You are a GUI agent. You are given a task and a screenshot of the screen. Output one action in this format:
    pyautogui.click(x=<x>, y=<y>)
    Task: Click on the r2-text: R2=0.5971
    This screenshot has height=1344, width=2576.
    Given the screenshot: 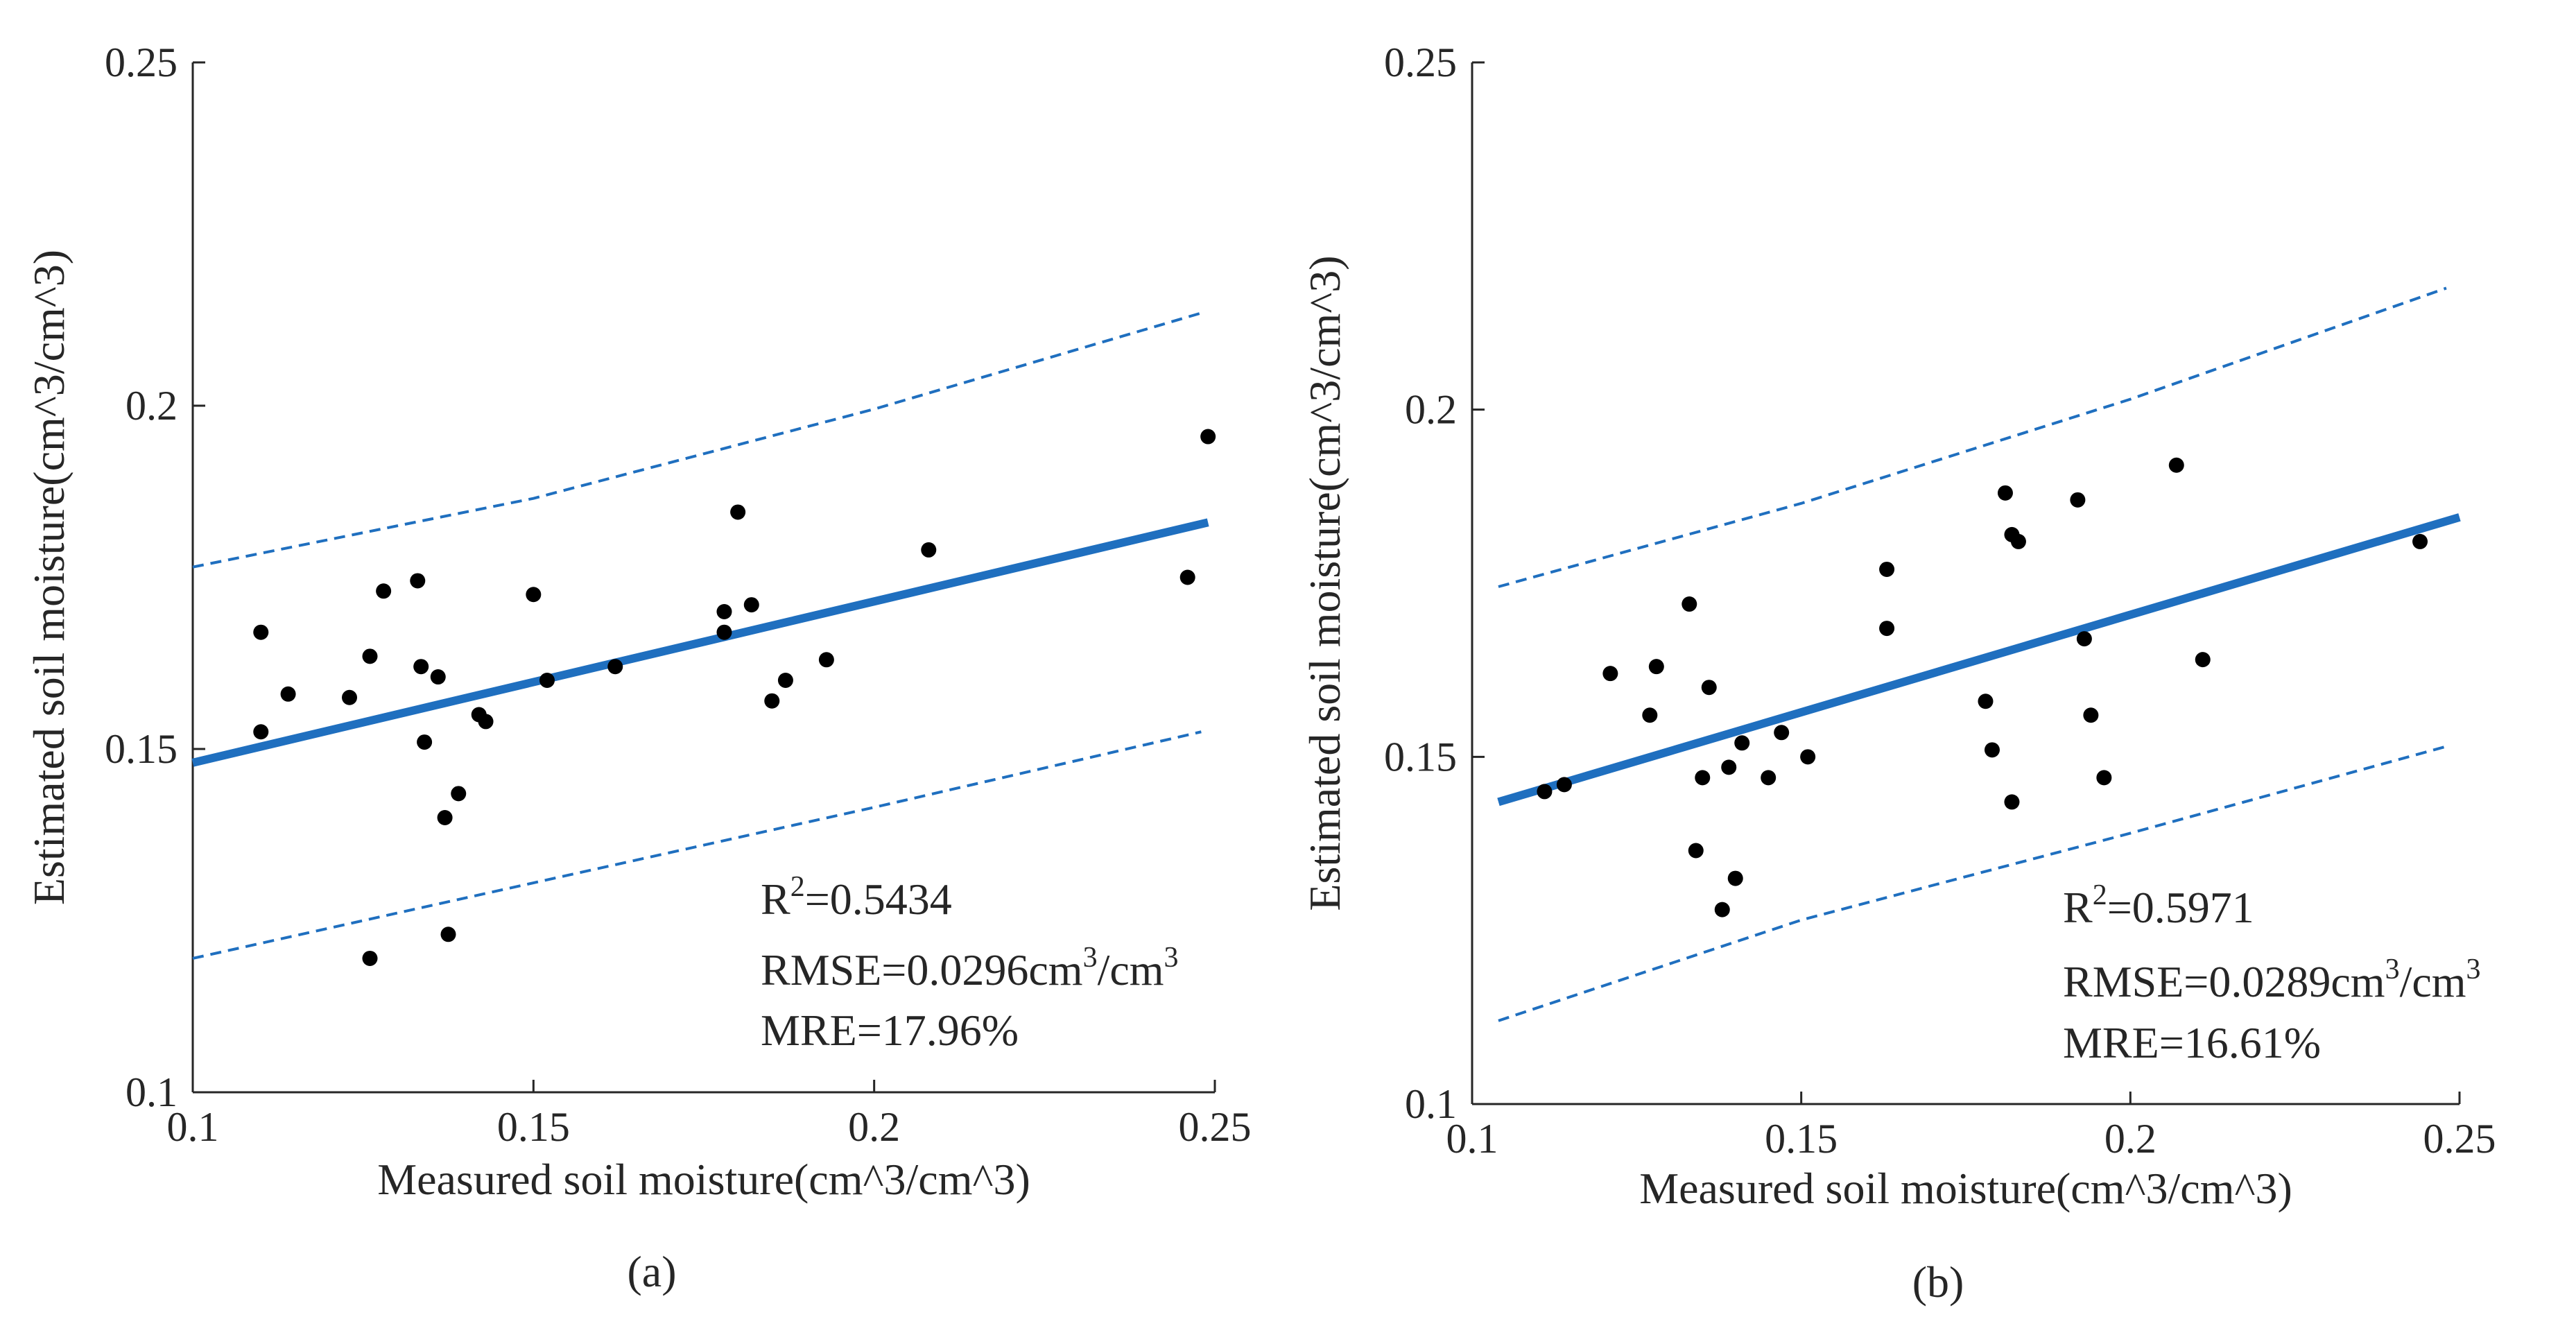 What is the action you would take?
    pyautogui.click(x=2158, y=906)
    